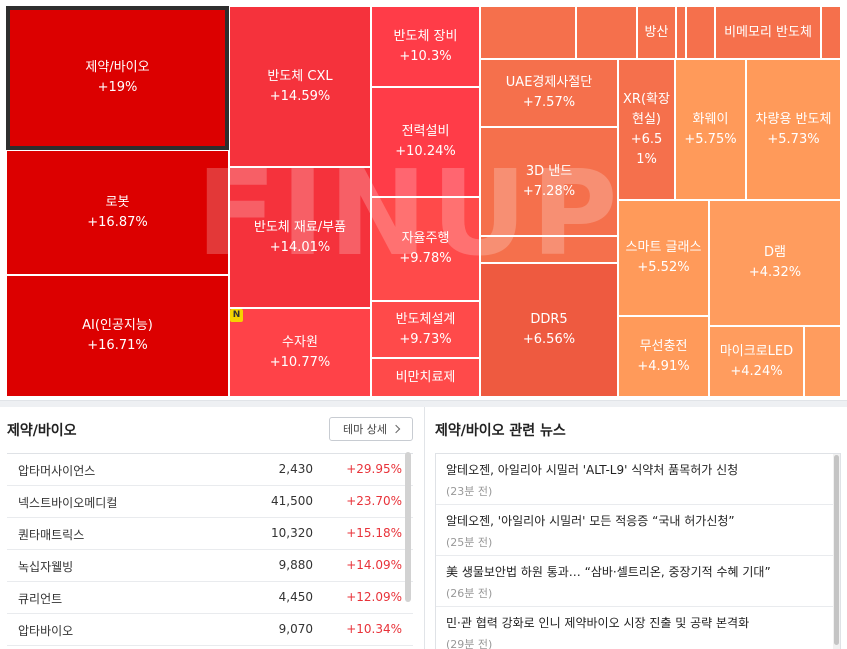 This screenshot has height=649, width=847. Describe the element at coordinates (663, 366) in the screenshot. I see `tile-change: +4.91%` at that location.